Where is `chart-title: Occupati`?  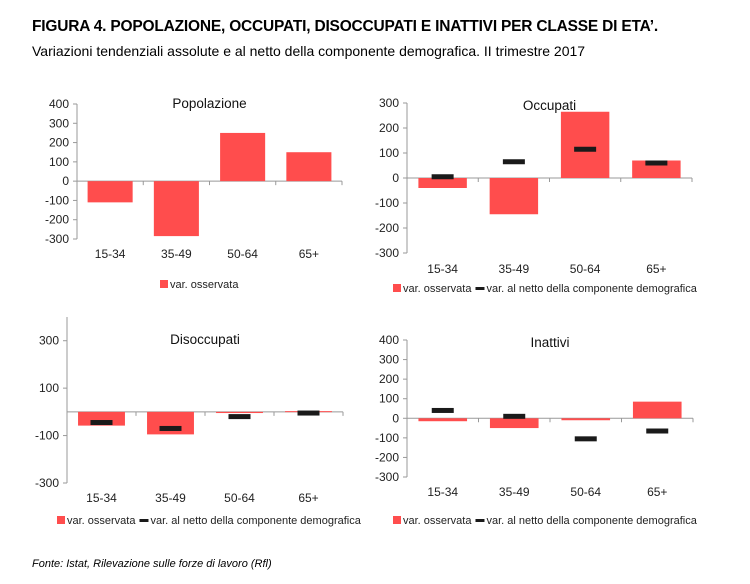
chart-title: Occupati is located at coordinates (549, 105).